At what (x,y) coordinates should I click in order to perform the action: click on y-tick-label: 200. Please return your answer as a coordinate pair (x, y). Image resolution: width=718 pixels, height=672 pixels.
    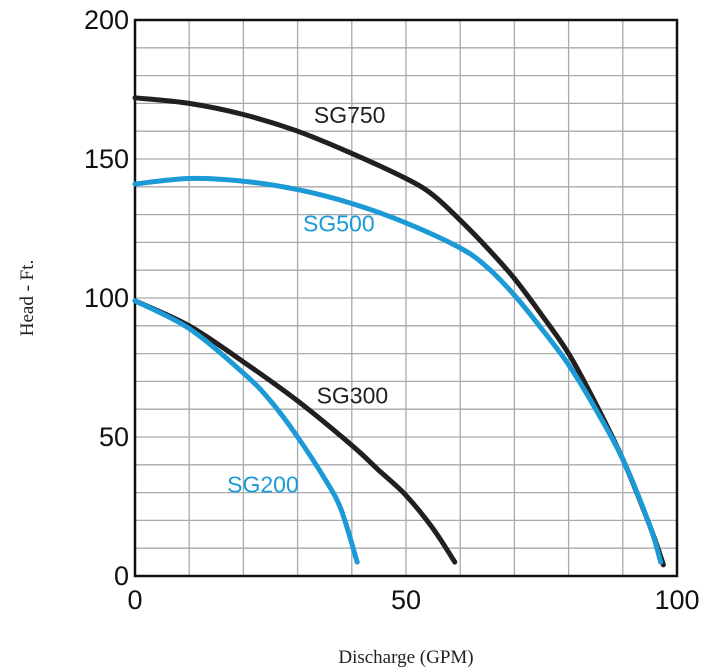
    Looking at the image, I should click on (106, 20).